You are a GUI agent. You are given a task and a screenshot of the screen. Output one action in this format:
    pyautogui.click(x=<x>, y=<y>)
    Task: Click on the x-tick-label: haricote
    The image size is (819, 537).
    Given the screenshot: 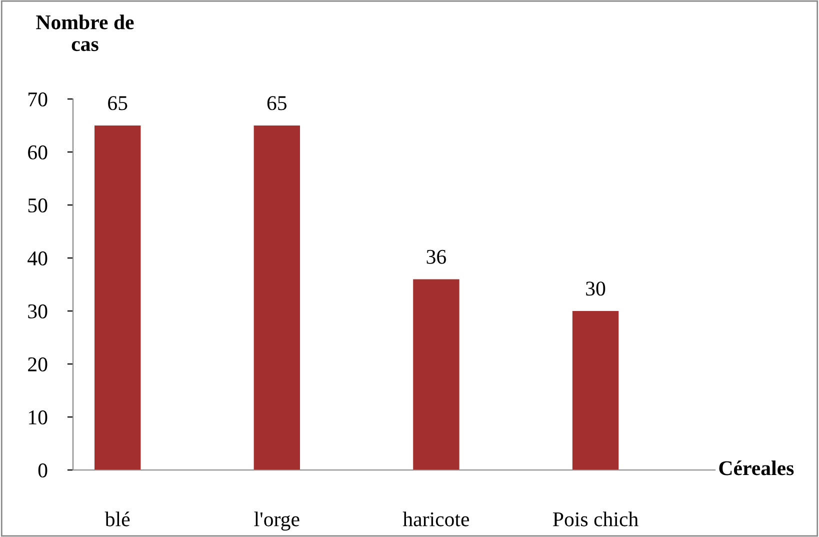 What is the action you would take?
    pyautogui.click(x=436, y=519)
    